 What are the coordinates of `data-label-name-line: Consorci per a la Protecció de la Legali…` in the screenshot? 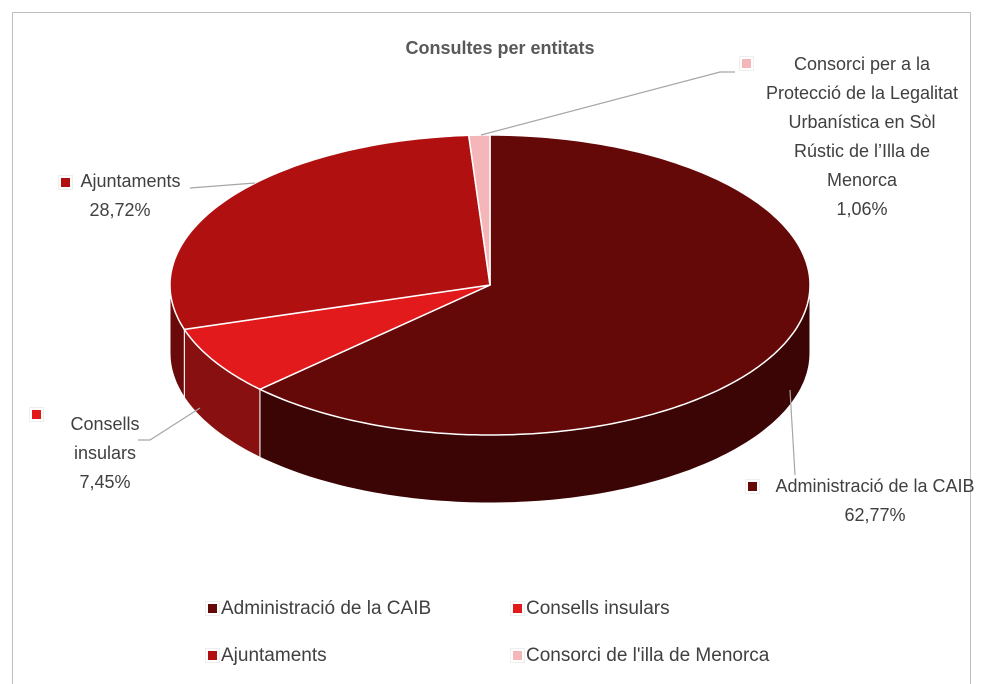 It's located at (862, 122).